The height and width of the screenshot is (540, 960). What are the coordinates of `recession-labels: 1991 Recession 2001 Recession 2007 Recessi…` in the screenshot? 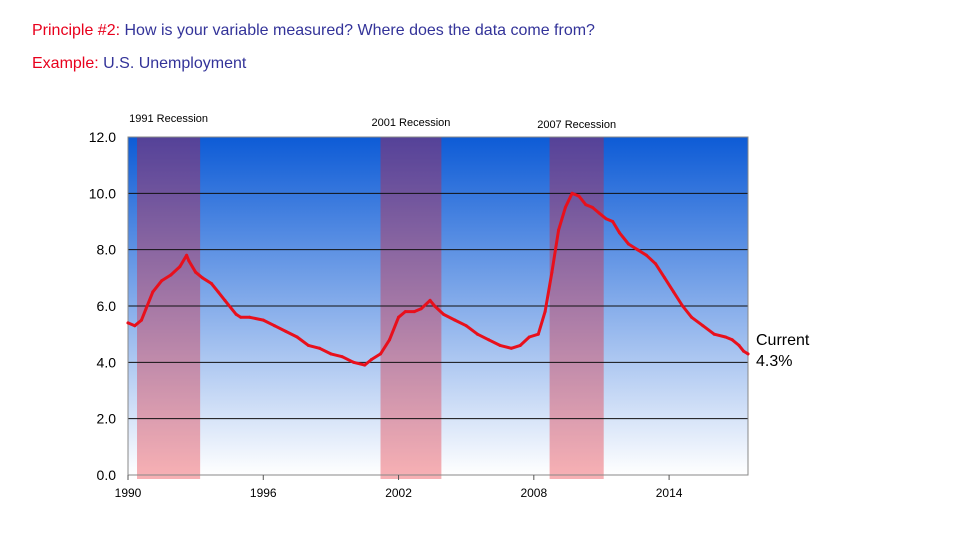 It's located at (372, 122).